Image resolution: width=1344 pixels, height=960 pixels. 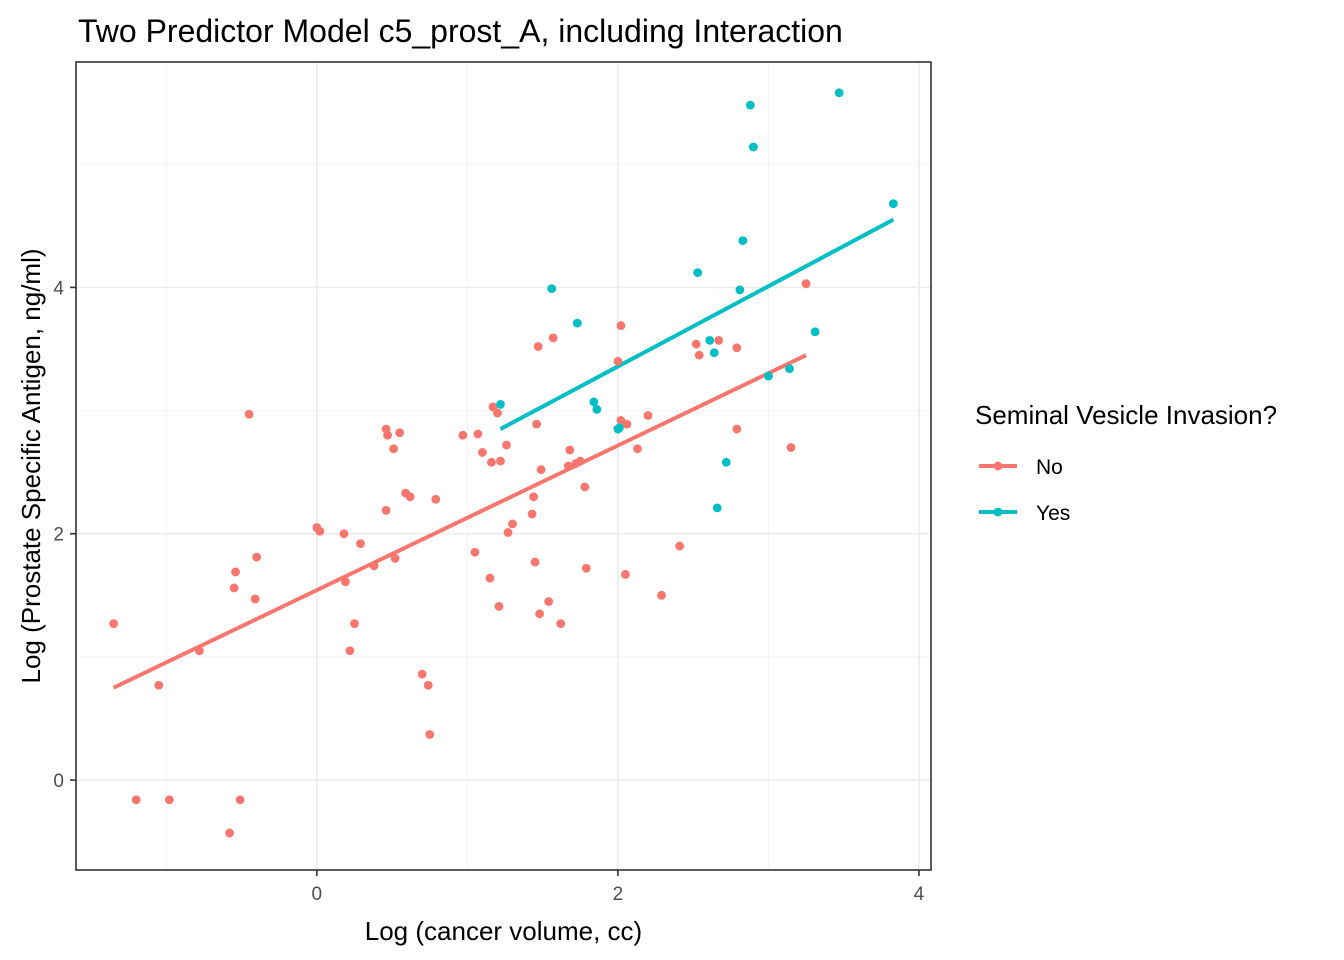 I want to click on legend-label: Yes, so click(x=1053, y=513).